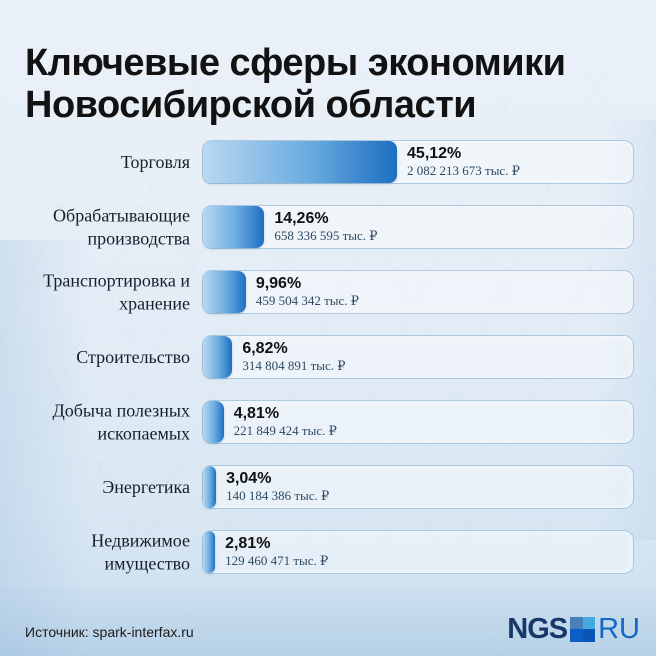 Image resolution: width=656 pixels, height=656 pixels. I want to click on value-group: 3,04% 140 184 386 тыс. ₽, so click(277, 487).